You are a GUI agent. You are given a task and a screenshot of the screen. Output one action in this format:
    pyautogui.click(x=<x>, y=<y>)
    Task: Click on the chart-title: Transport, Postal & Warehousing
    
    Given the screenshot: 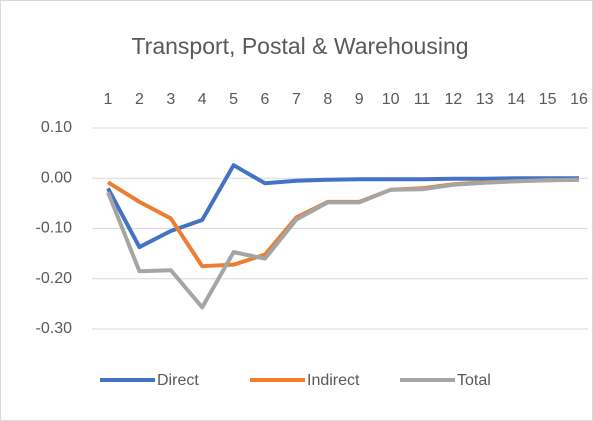 What is the action you would take?
    pyautogui.click(x=299, y=46)
    